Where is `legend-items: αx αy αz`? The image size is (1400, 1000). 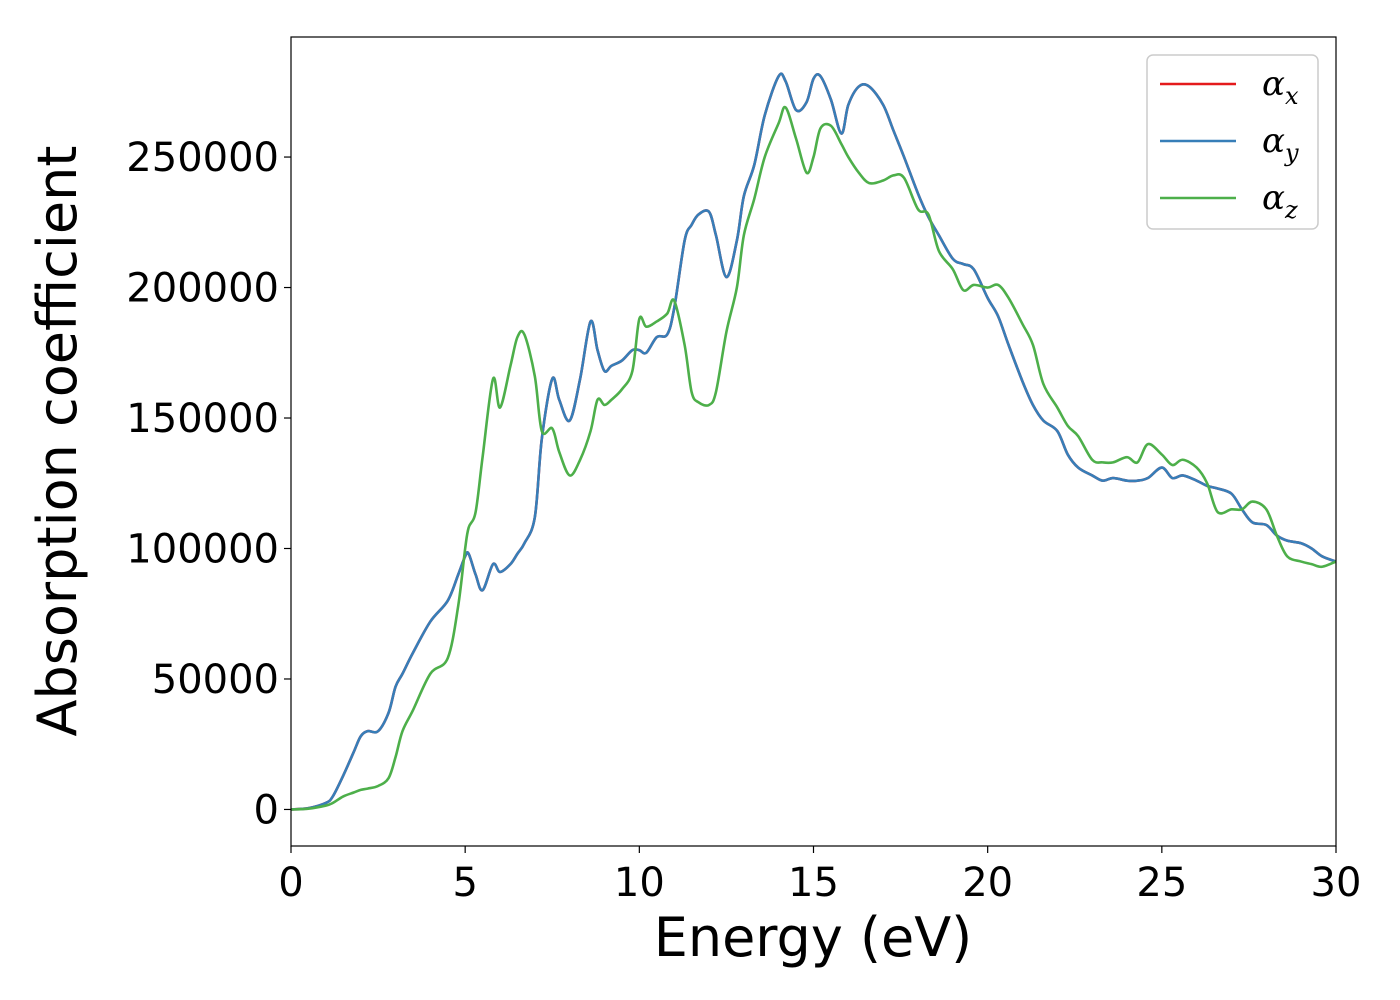 legend-items: αx αy αz is located at coordinates (1229, 144).